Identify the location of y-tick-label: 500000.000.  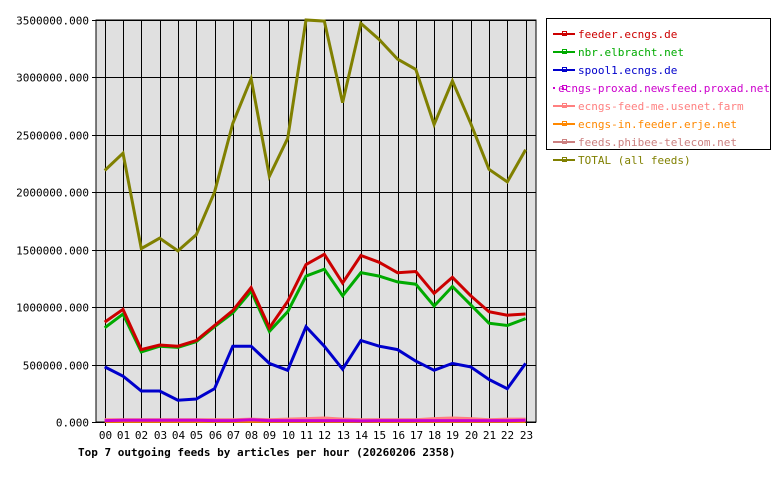
(56, 366).